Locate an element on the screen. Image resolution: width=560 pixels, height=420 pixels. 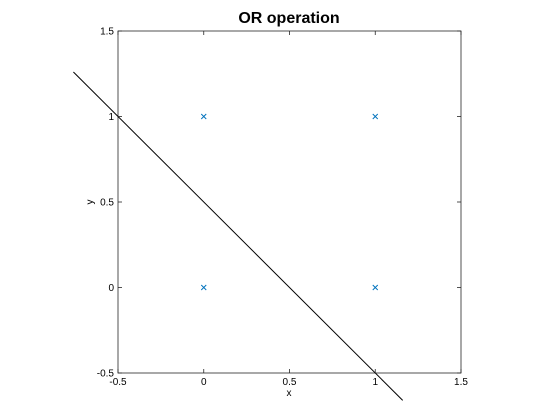
y-tick-label: -0.5 is located at coordinates (106, 374).